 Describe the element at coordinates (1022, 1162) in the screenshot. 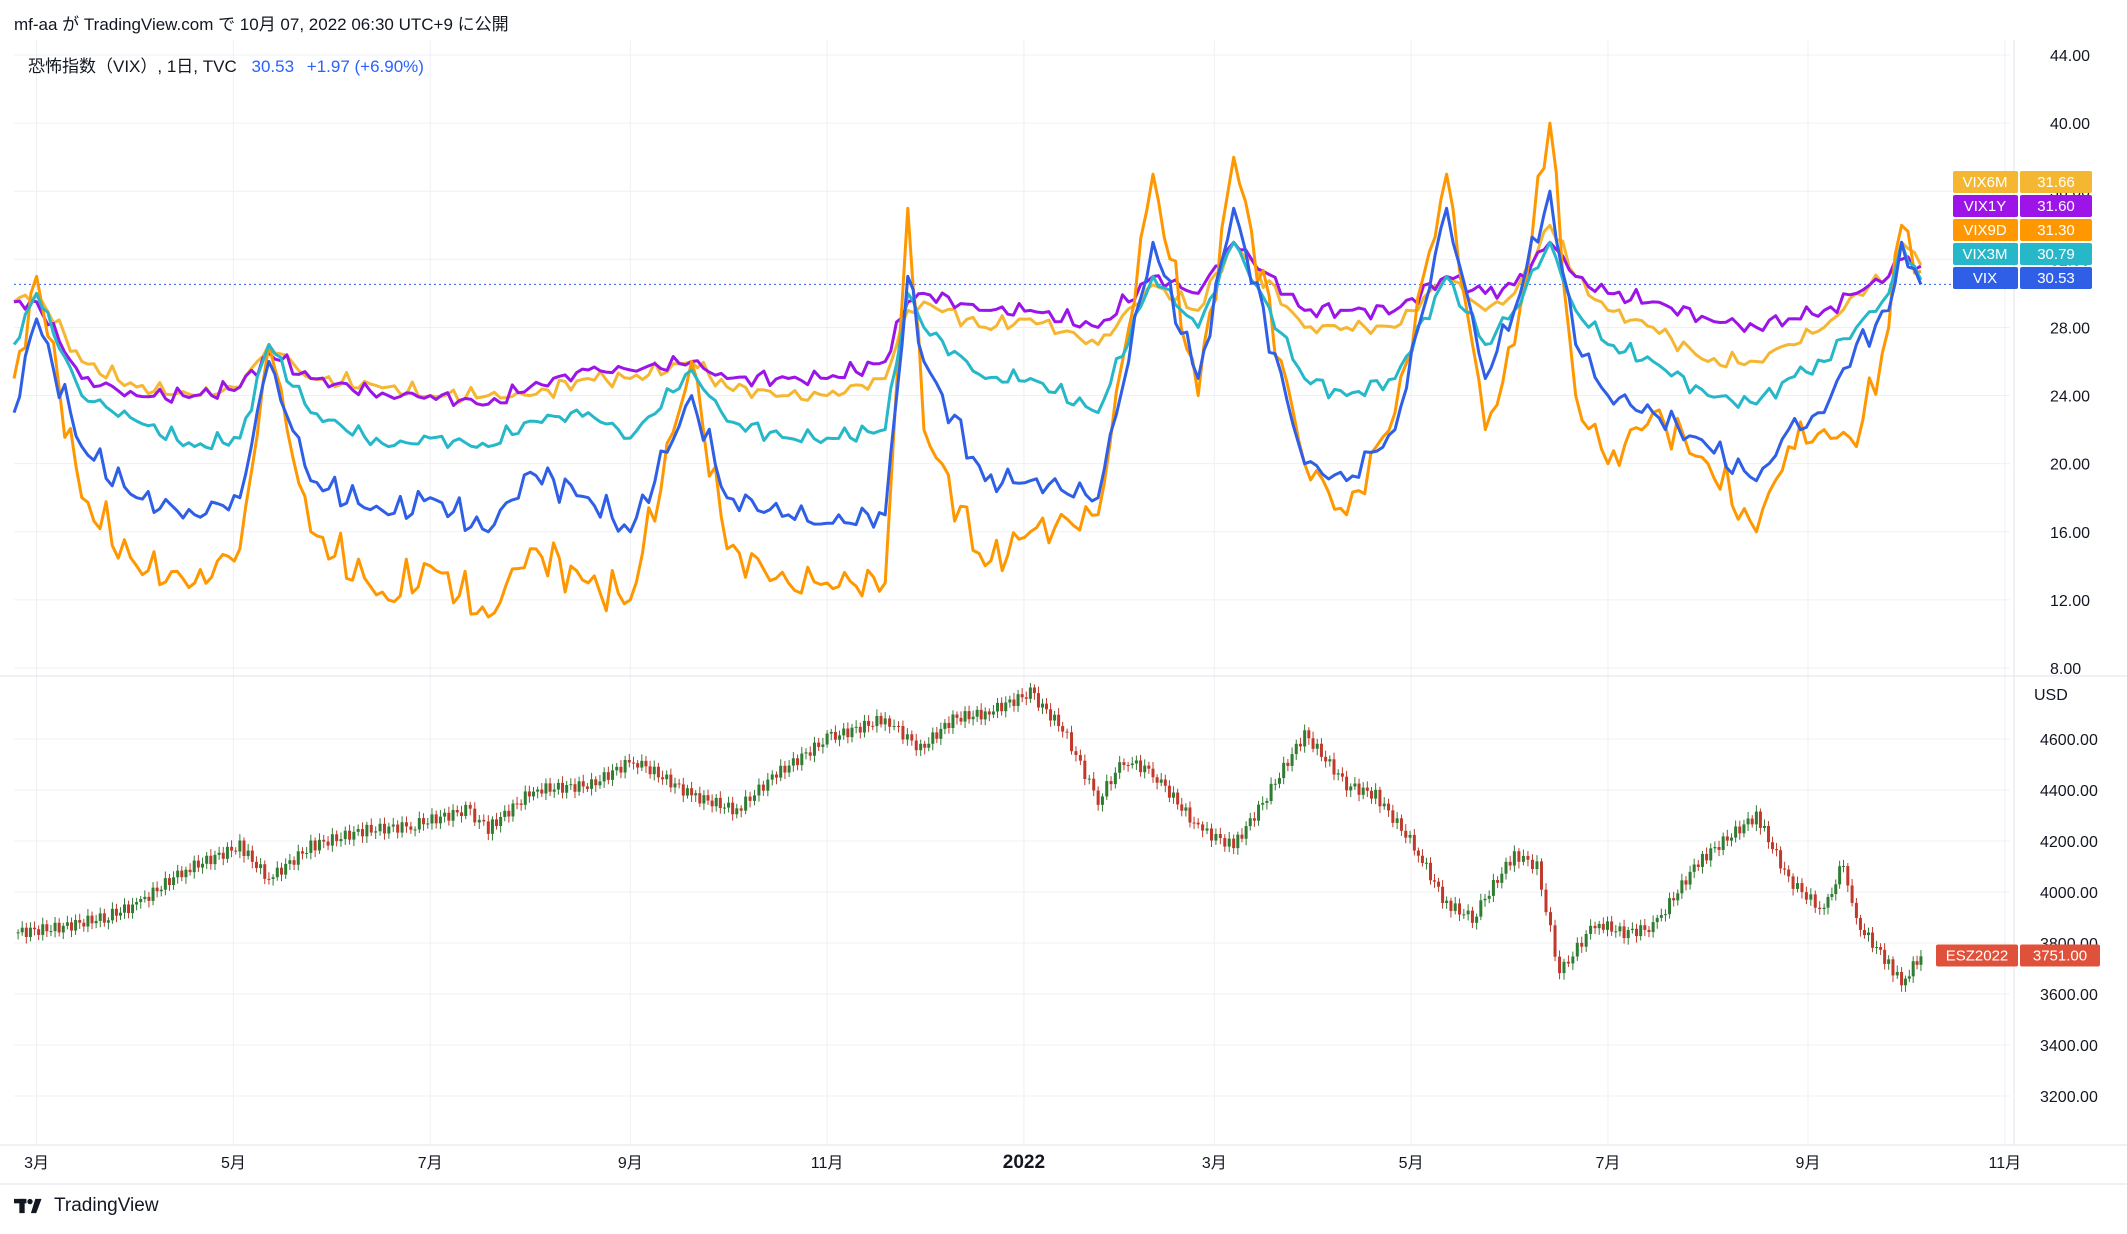

I see `time-axis: 3月 5月 7月 9月 11月 2022 3月 5月 7月 9月 11月` at that location.